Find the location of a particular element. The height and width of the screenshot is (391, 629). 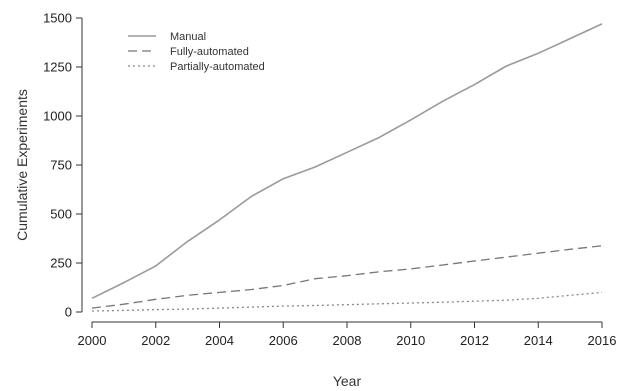

y-tick-label: 1500 is located at coordinates (57, 18).